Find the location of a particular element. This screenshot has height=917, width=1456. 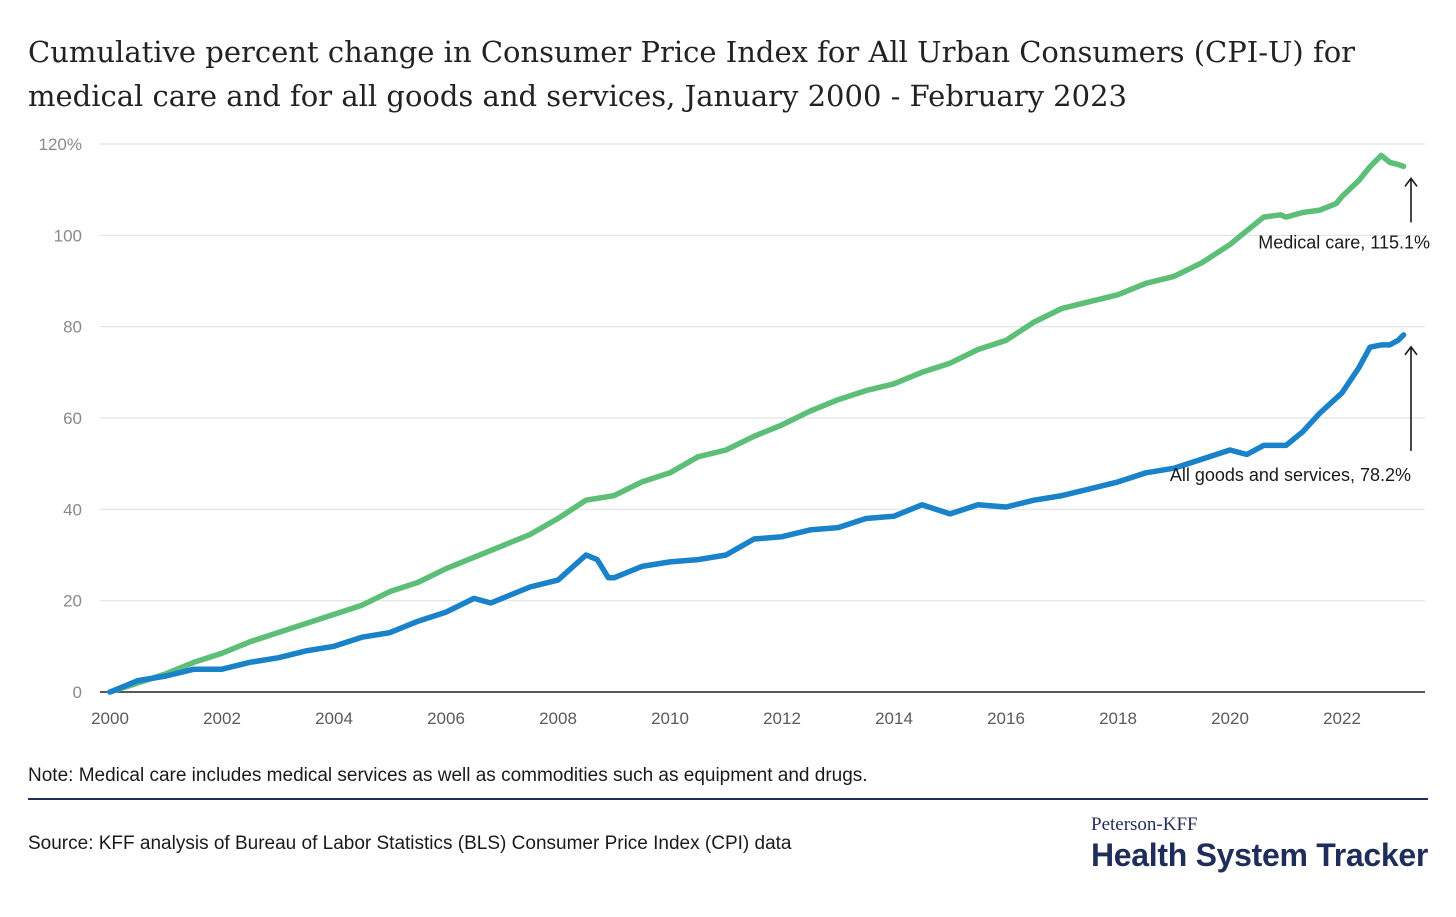

y-tick-label: 0 is located at coordinates (77, 692).